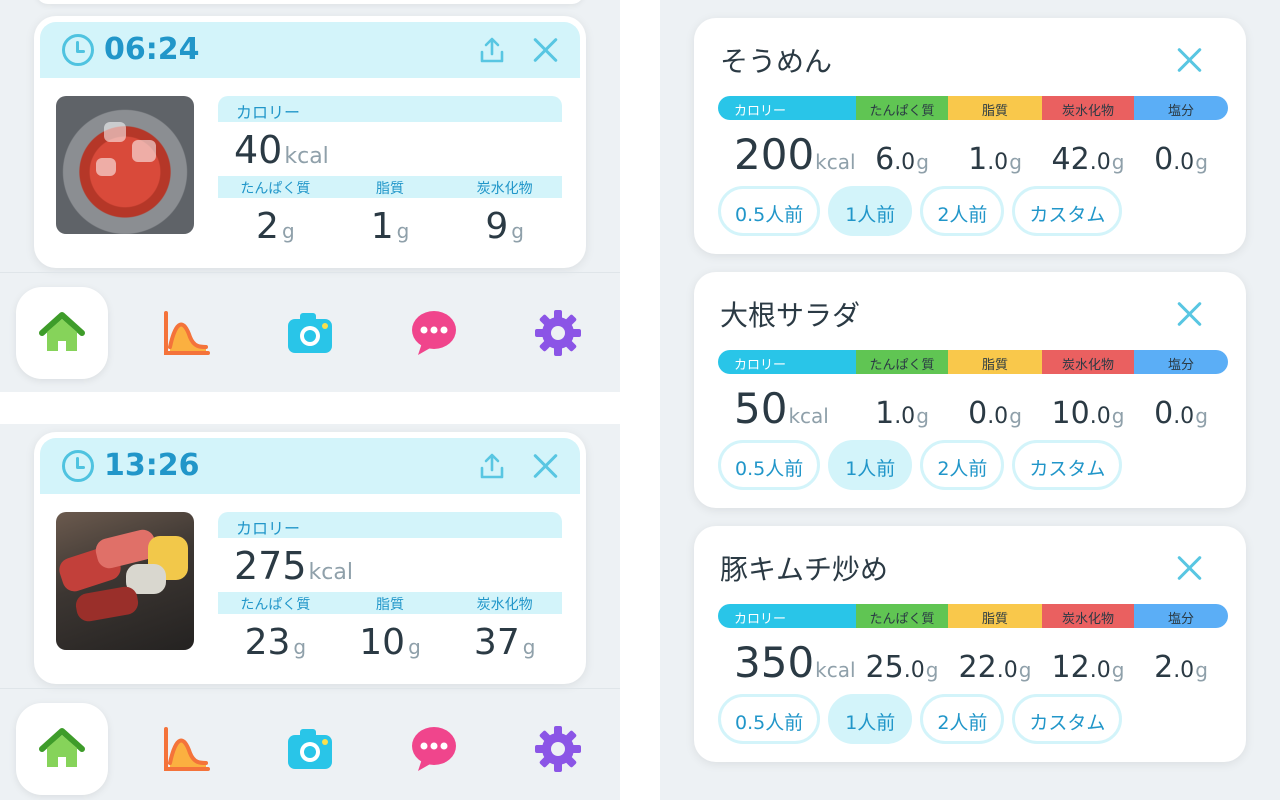 This screenshot has height=800, width=1280. I want to click on calorie-value: 200kcal, so click(795, 154).